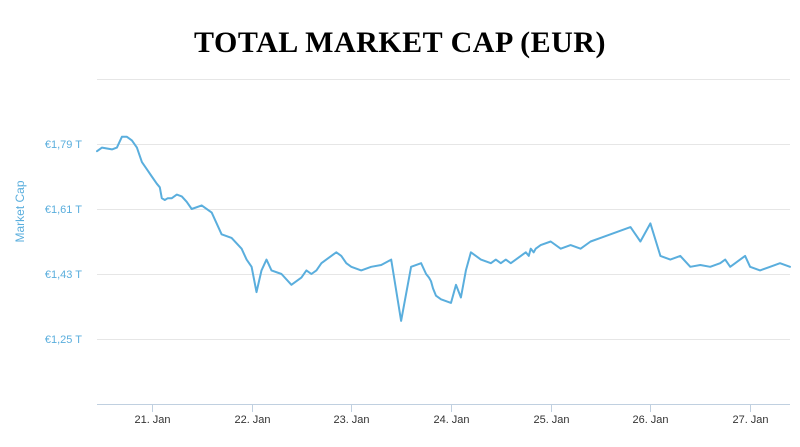 The image size is (800, 447). Describe the element at coordinates (63, 242) in the screenshot. I see `y-axis-ticks: €1,25 T €1,43 T €1,61 T €1,79 T` at that location.